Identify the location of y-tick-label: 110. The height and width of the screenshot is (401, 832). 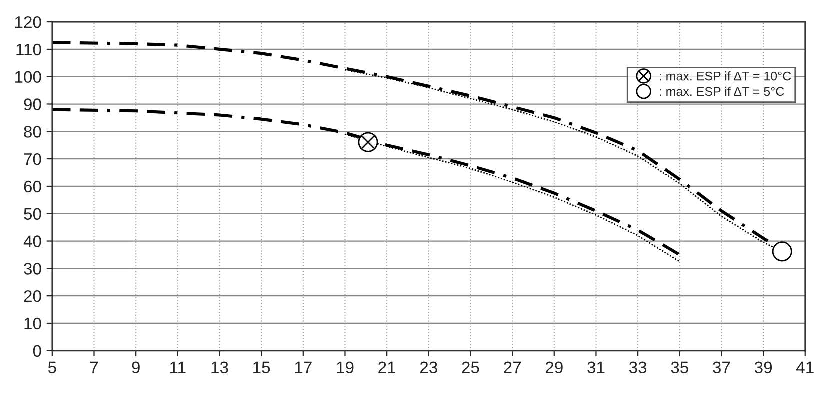
(29, 50).